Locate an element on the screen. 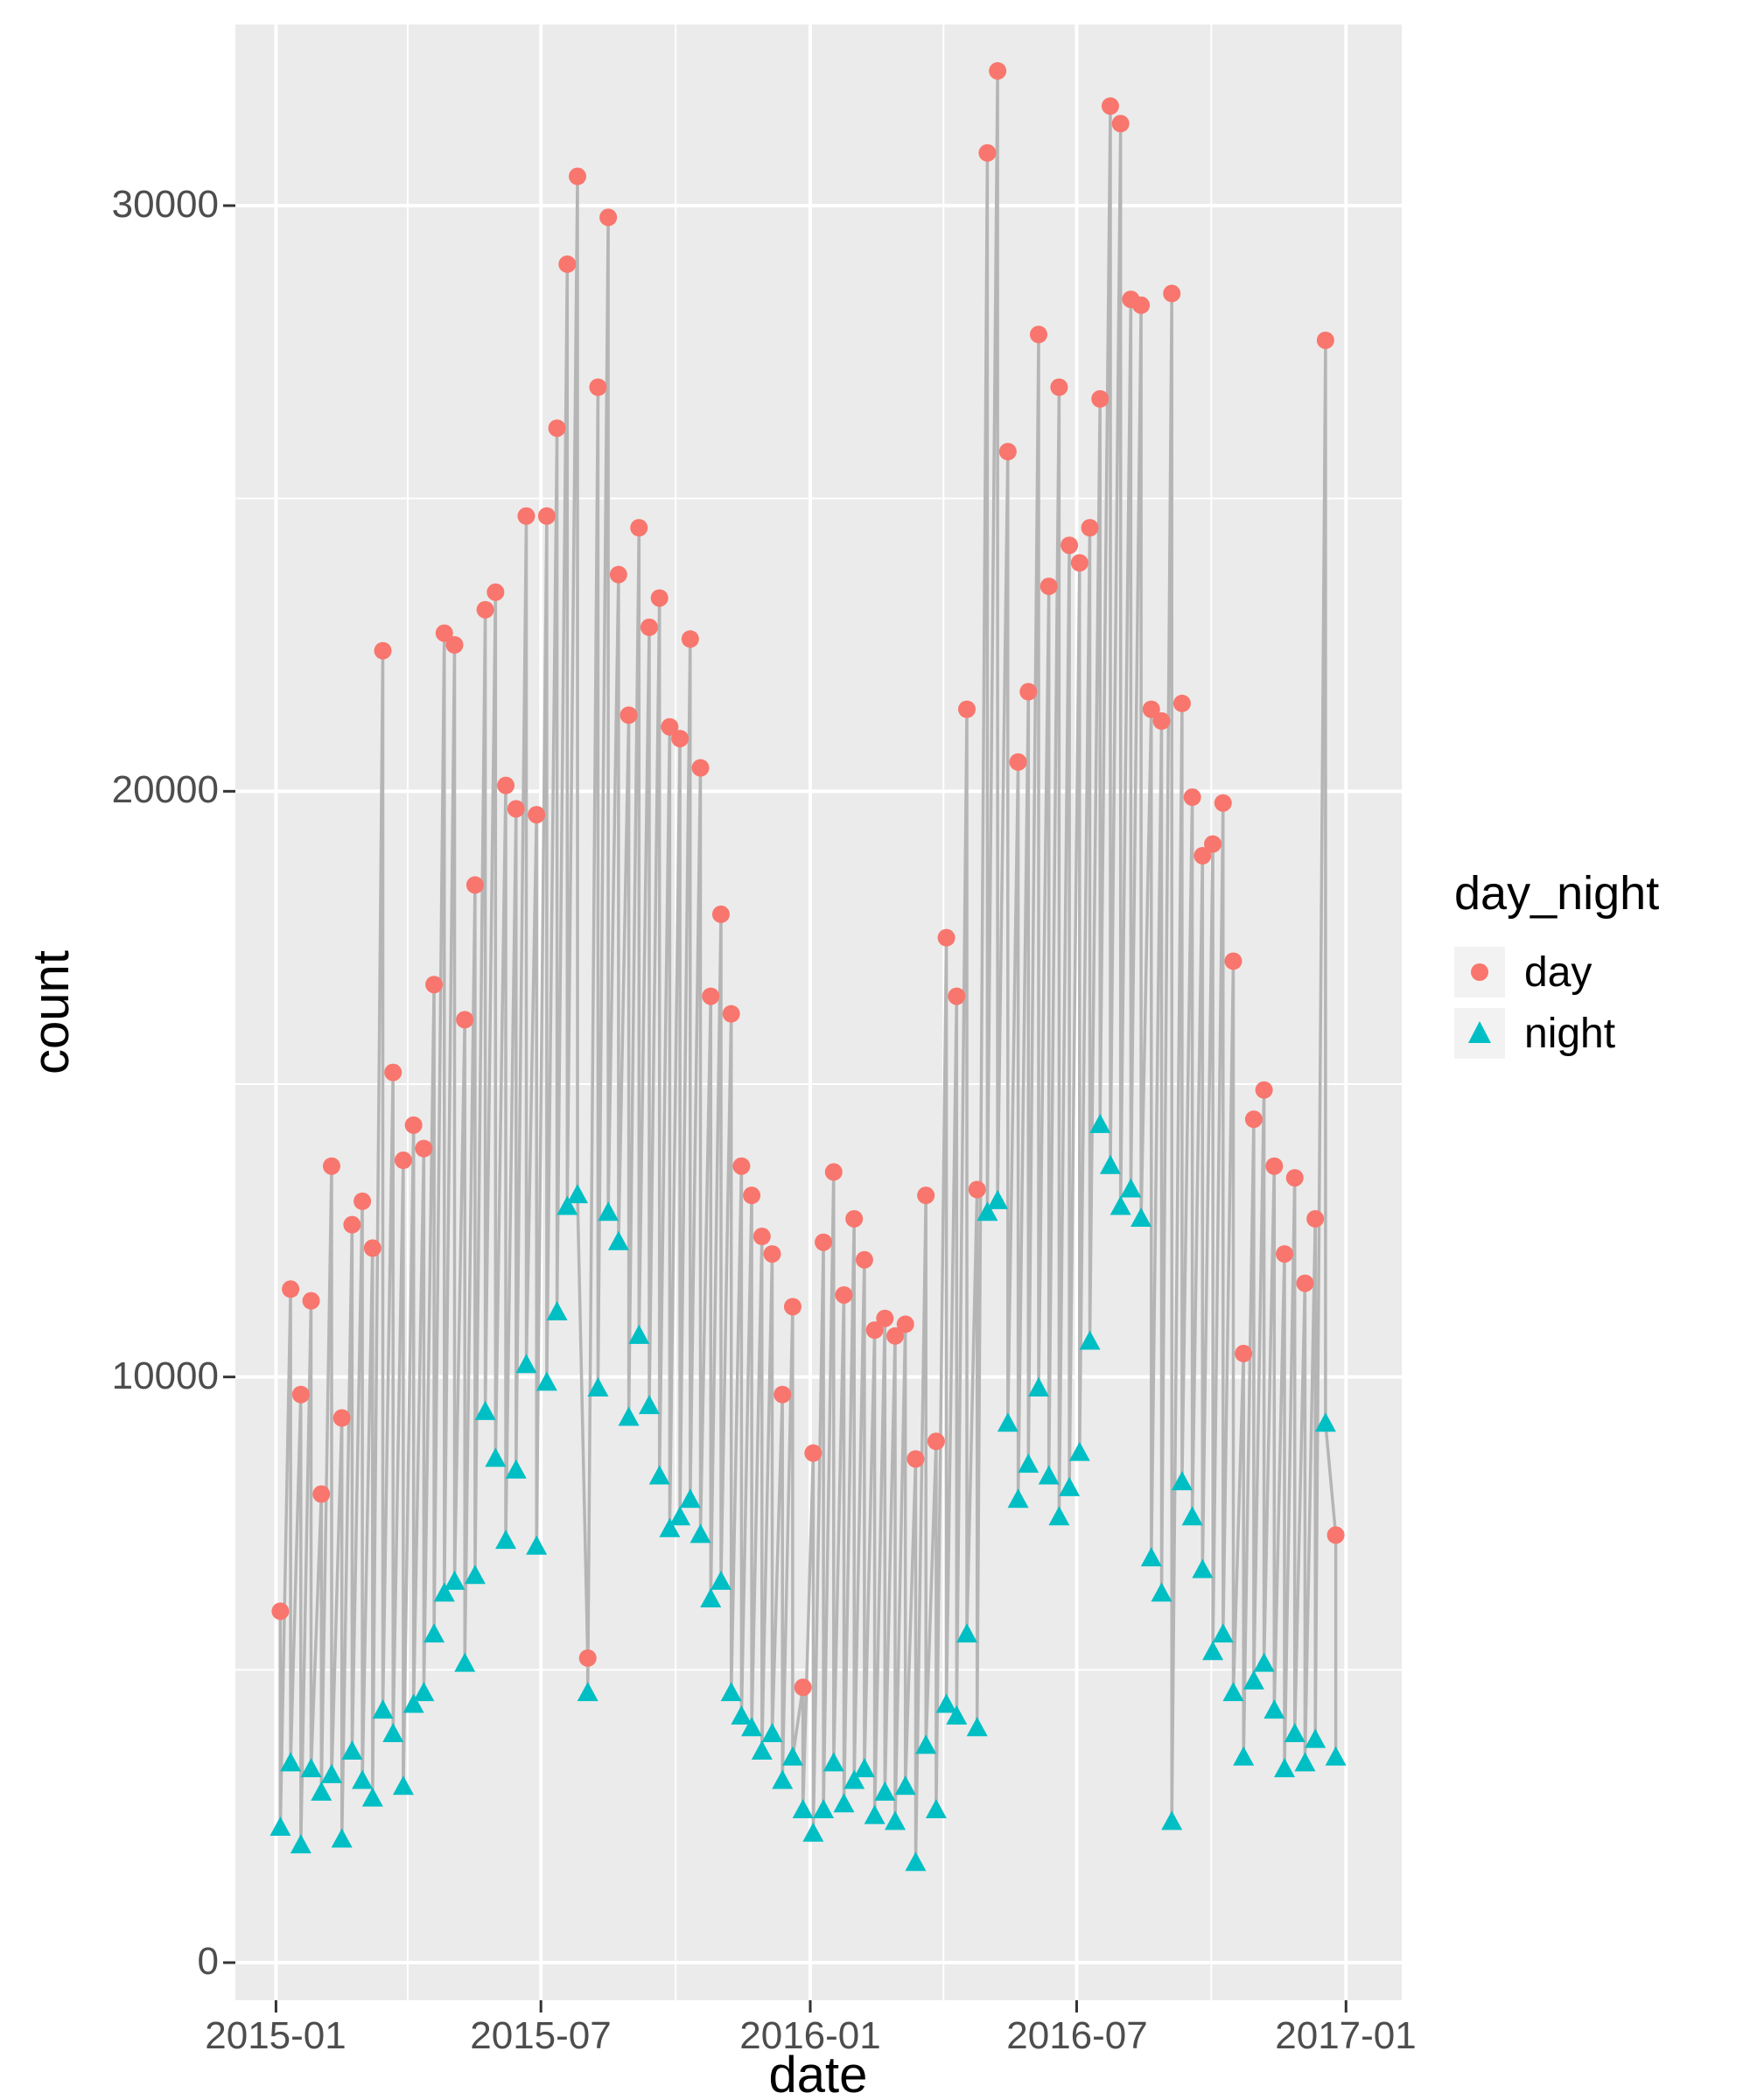 The height and width of the screenshot is (2100, 1750). night-point-icon is located at coordinates (1479, 1032).